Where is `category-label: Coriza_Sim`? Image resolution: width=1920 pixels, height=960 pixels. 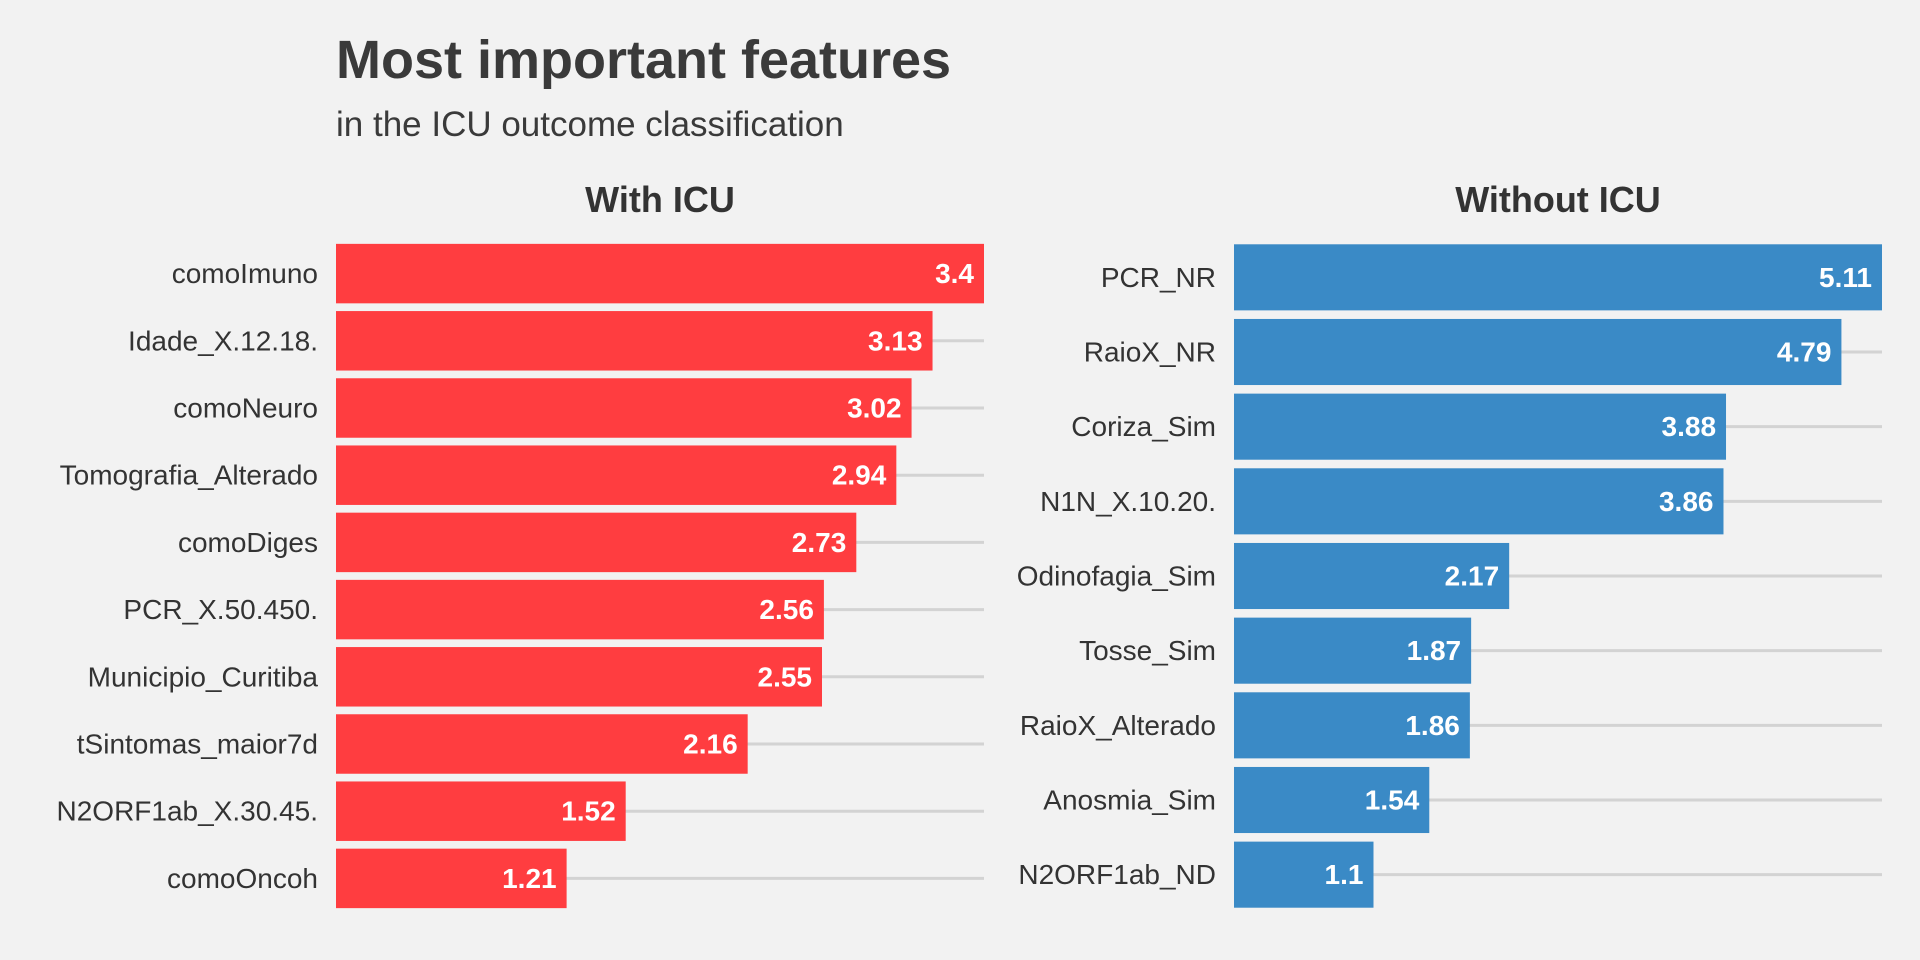 category-label: Coriza_Sim is located at coordinates (1143, 426).